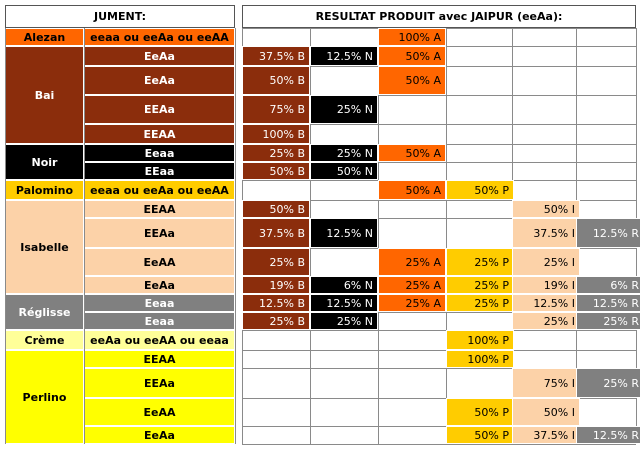 The height and width of the screenshot is (458, 640). Describe the element at coordinates (44, 95) in the screenshot. I see `robe-name-cell: Bai` at that location.